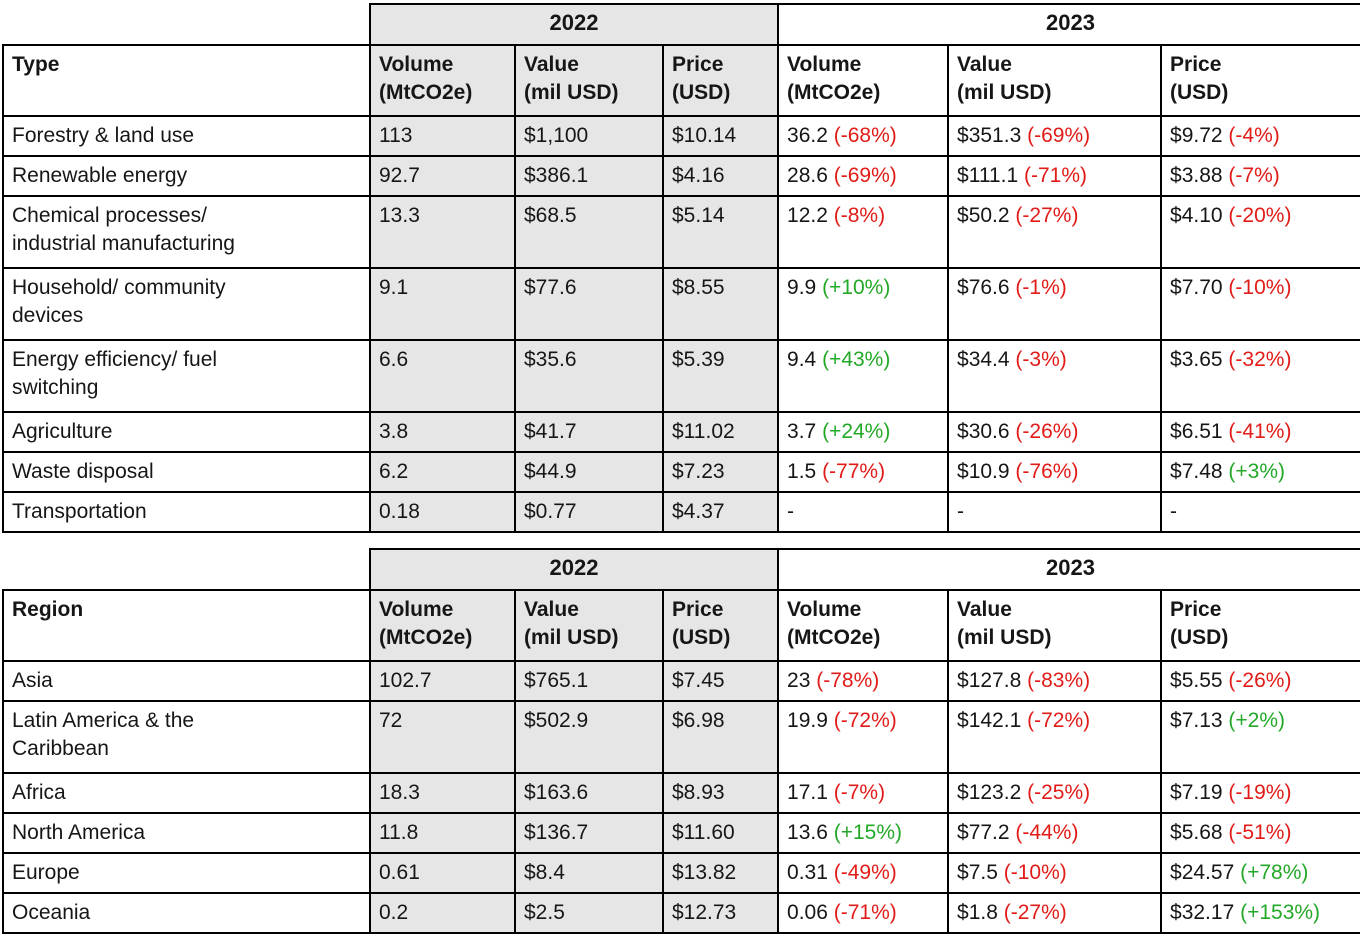 This screenshot has height=936, width=1360. Describe the element at coordinates (442, 793) in the screenshot. I see `data-cell: 18.3` at that location.